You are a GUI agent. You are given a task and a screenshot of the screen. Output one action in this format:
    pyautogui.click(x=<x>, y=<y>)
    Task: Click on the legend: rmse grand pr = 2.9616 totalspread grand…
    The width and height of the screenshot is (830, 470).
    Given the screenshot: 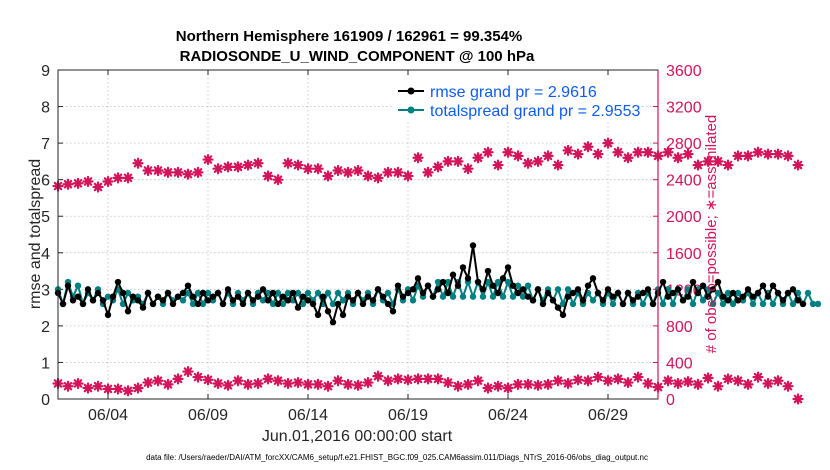 What is the action you would take?
    pyautogui.click(x=516, y=100)
    